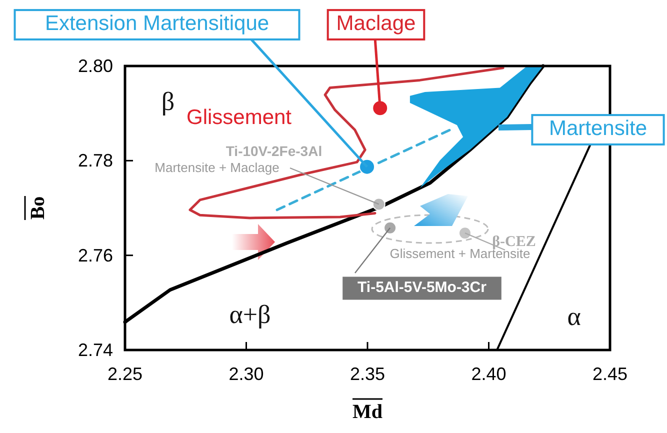 The image size is (667, 433). I want to click on annotation: Glissement, so click(239, 117).